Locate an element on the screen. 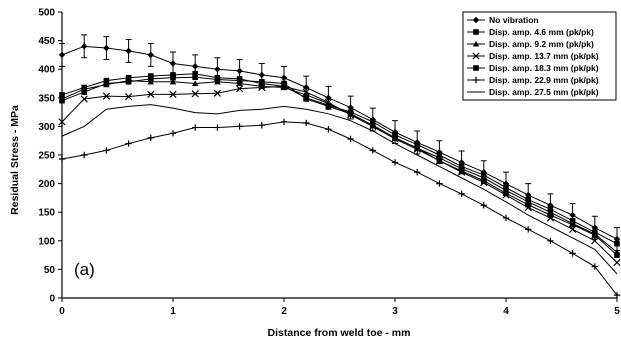  legend-item: Disp. amp. 4.6 mm (pk/pk) is located at coordinates (530, 32).